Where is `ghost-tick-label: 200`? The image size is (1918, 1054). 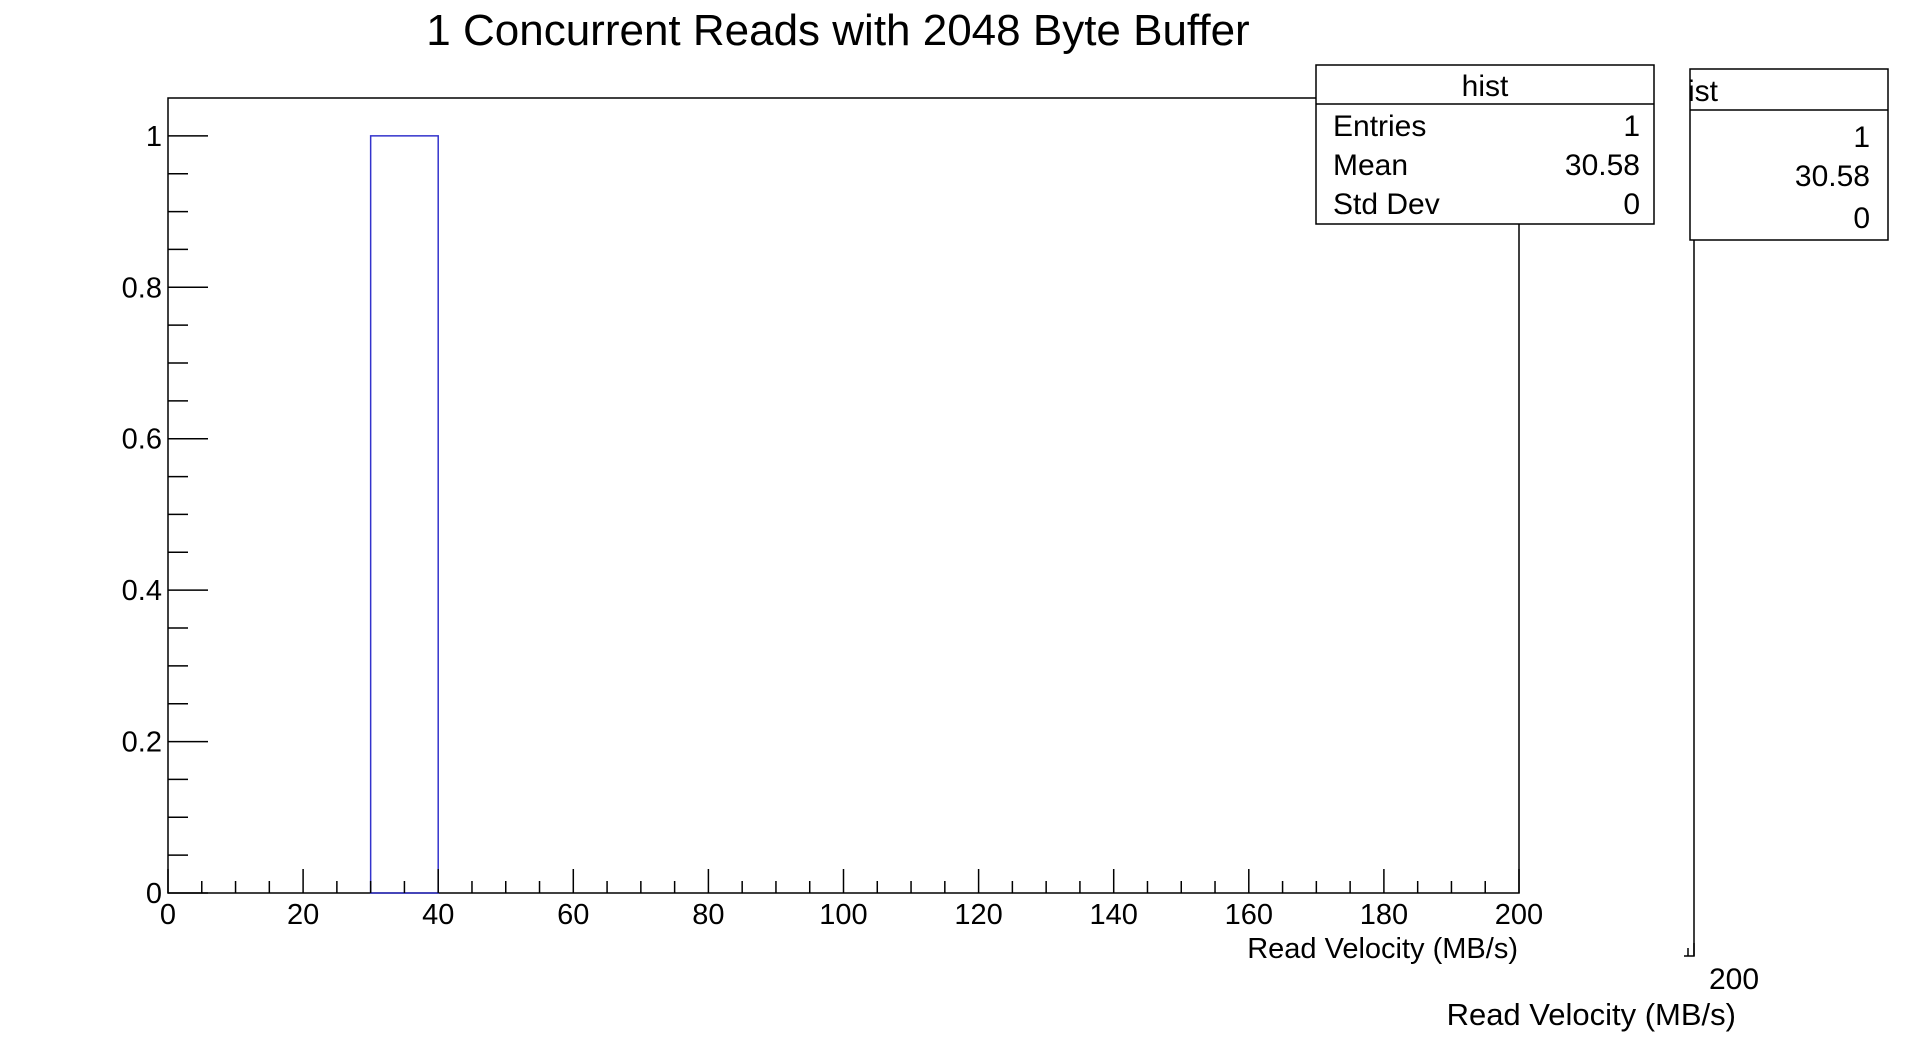
ghost-tick-label: 200 is located at coordinates (1734, 979).